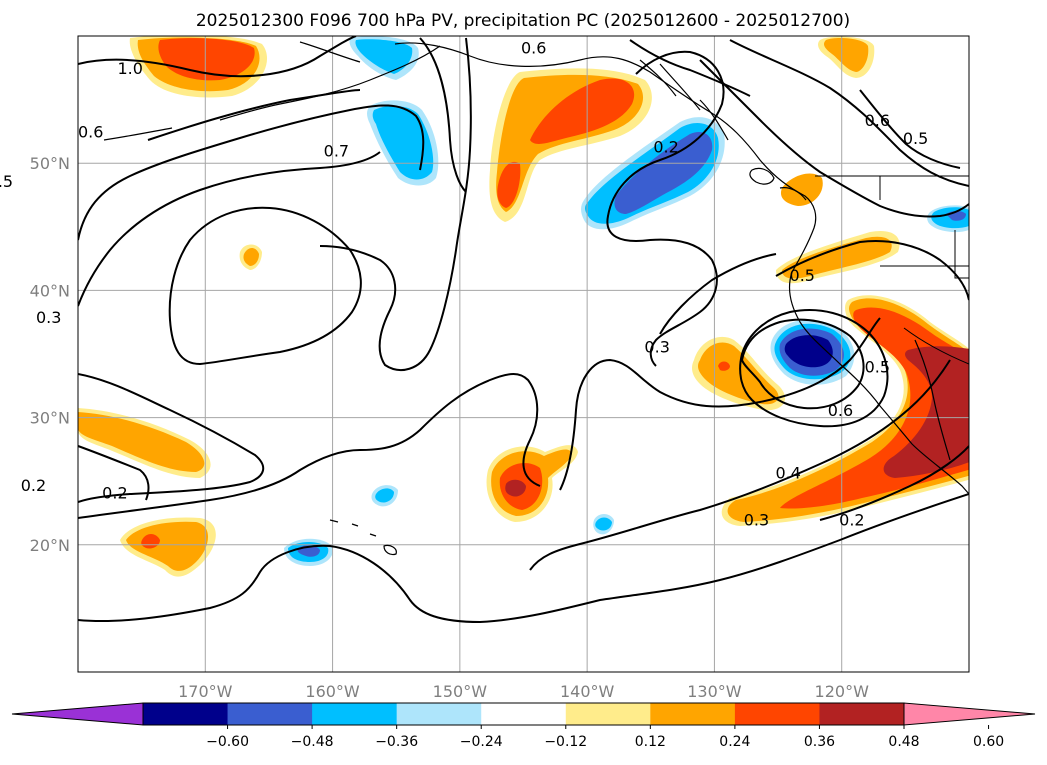  Describe the element at coordinates (894, 483) in the screenshot. I see `pv-contour-0.2-se` at that location.